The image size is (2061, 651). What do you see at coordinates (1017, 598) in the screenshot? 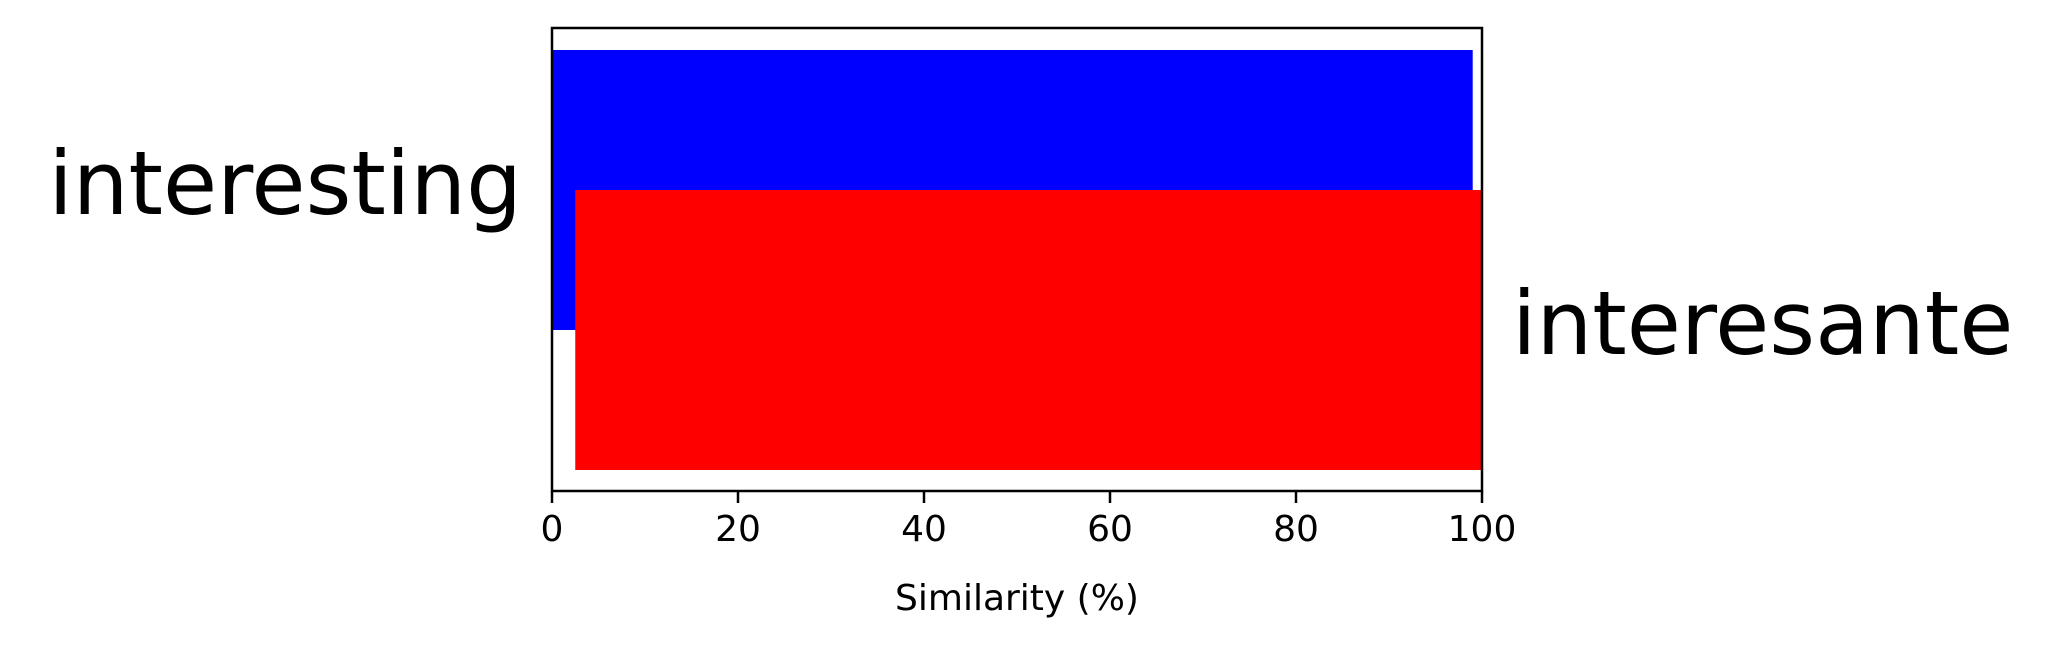
I see `x-axis-label: Similarity (%)` at bounding box center [1017, 598].